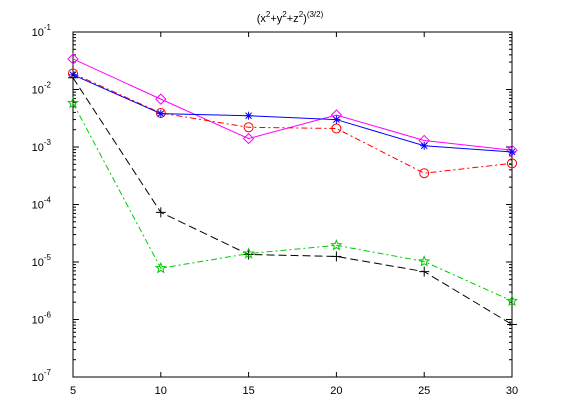 This screenshot has height=420, width=561. I want to click on y-tick-exponent: -3, so click(48, 142).